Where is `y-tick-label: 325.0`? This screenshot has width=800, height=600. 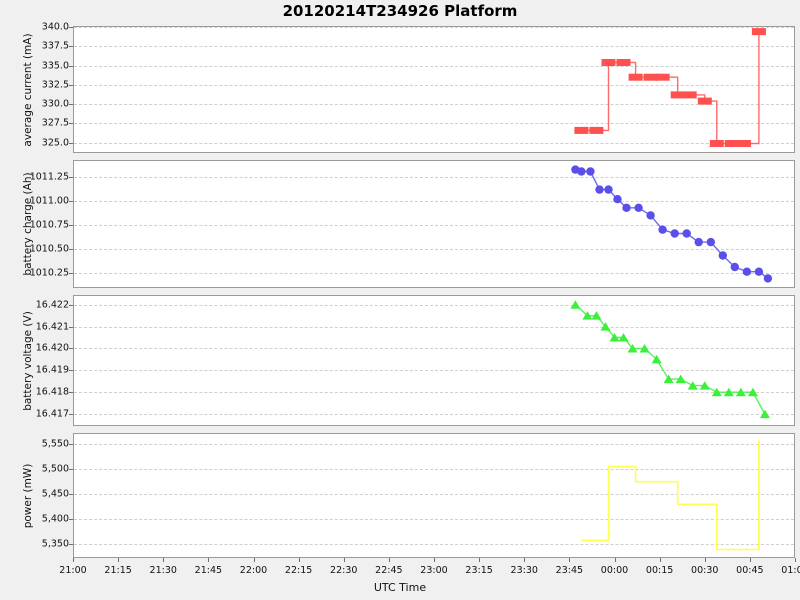 y-tick-label: 325.0 is located at coordinates (55, 143).